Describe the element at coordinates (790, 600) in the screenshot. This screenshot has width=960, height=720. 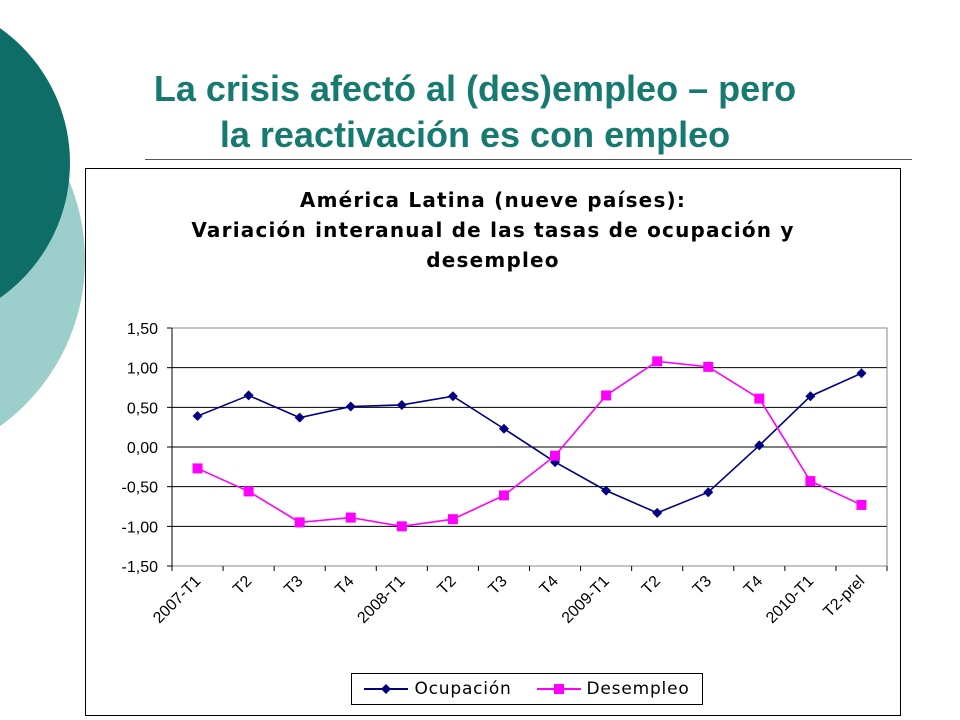
I see `x-tick-label: 2010-T1` at that location.